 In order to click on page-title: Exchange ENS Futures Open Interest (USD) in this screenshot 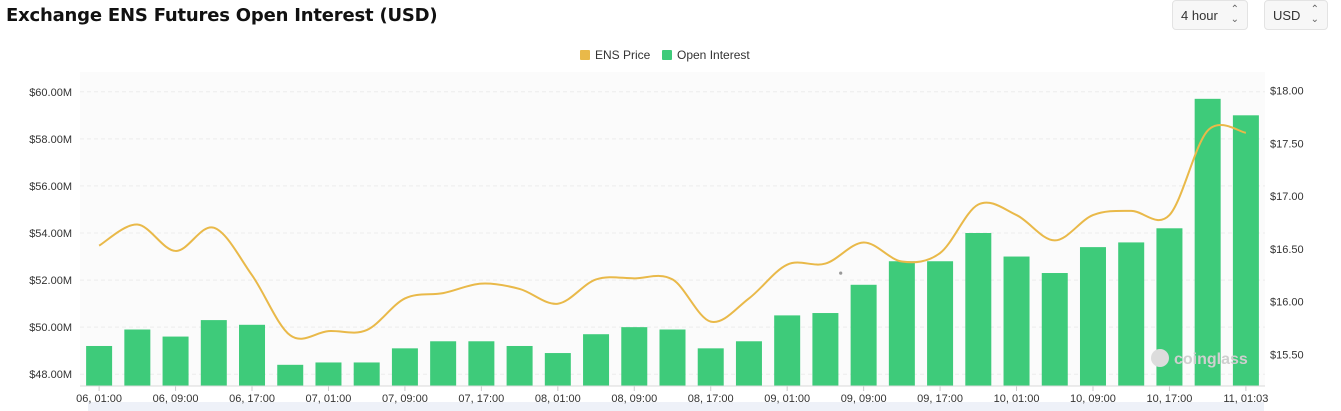, I will do `click(222, 15)`.